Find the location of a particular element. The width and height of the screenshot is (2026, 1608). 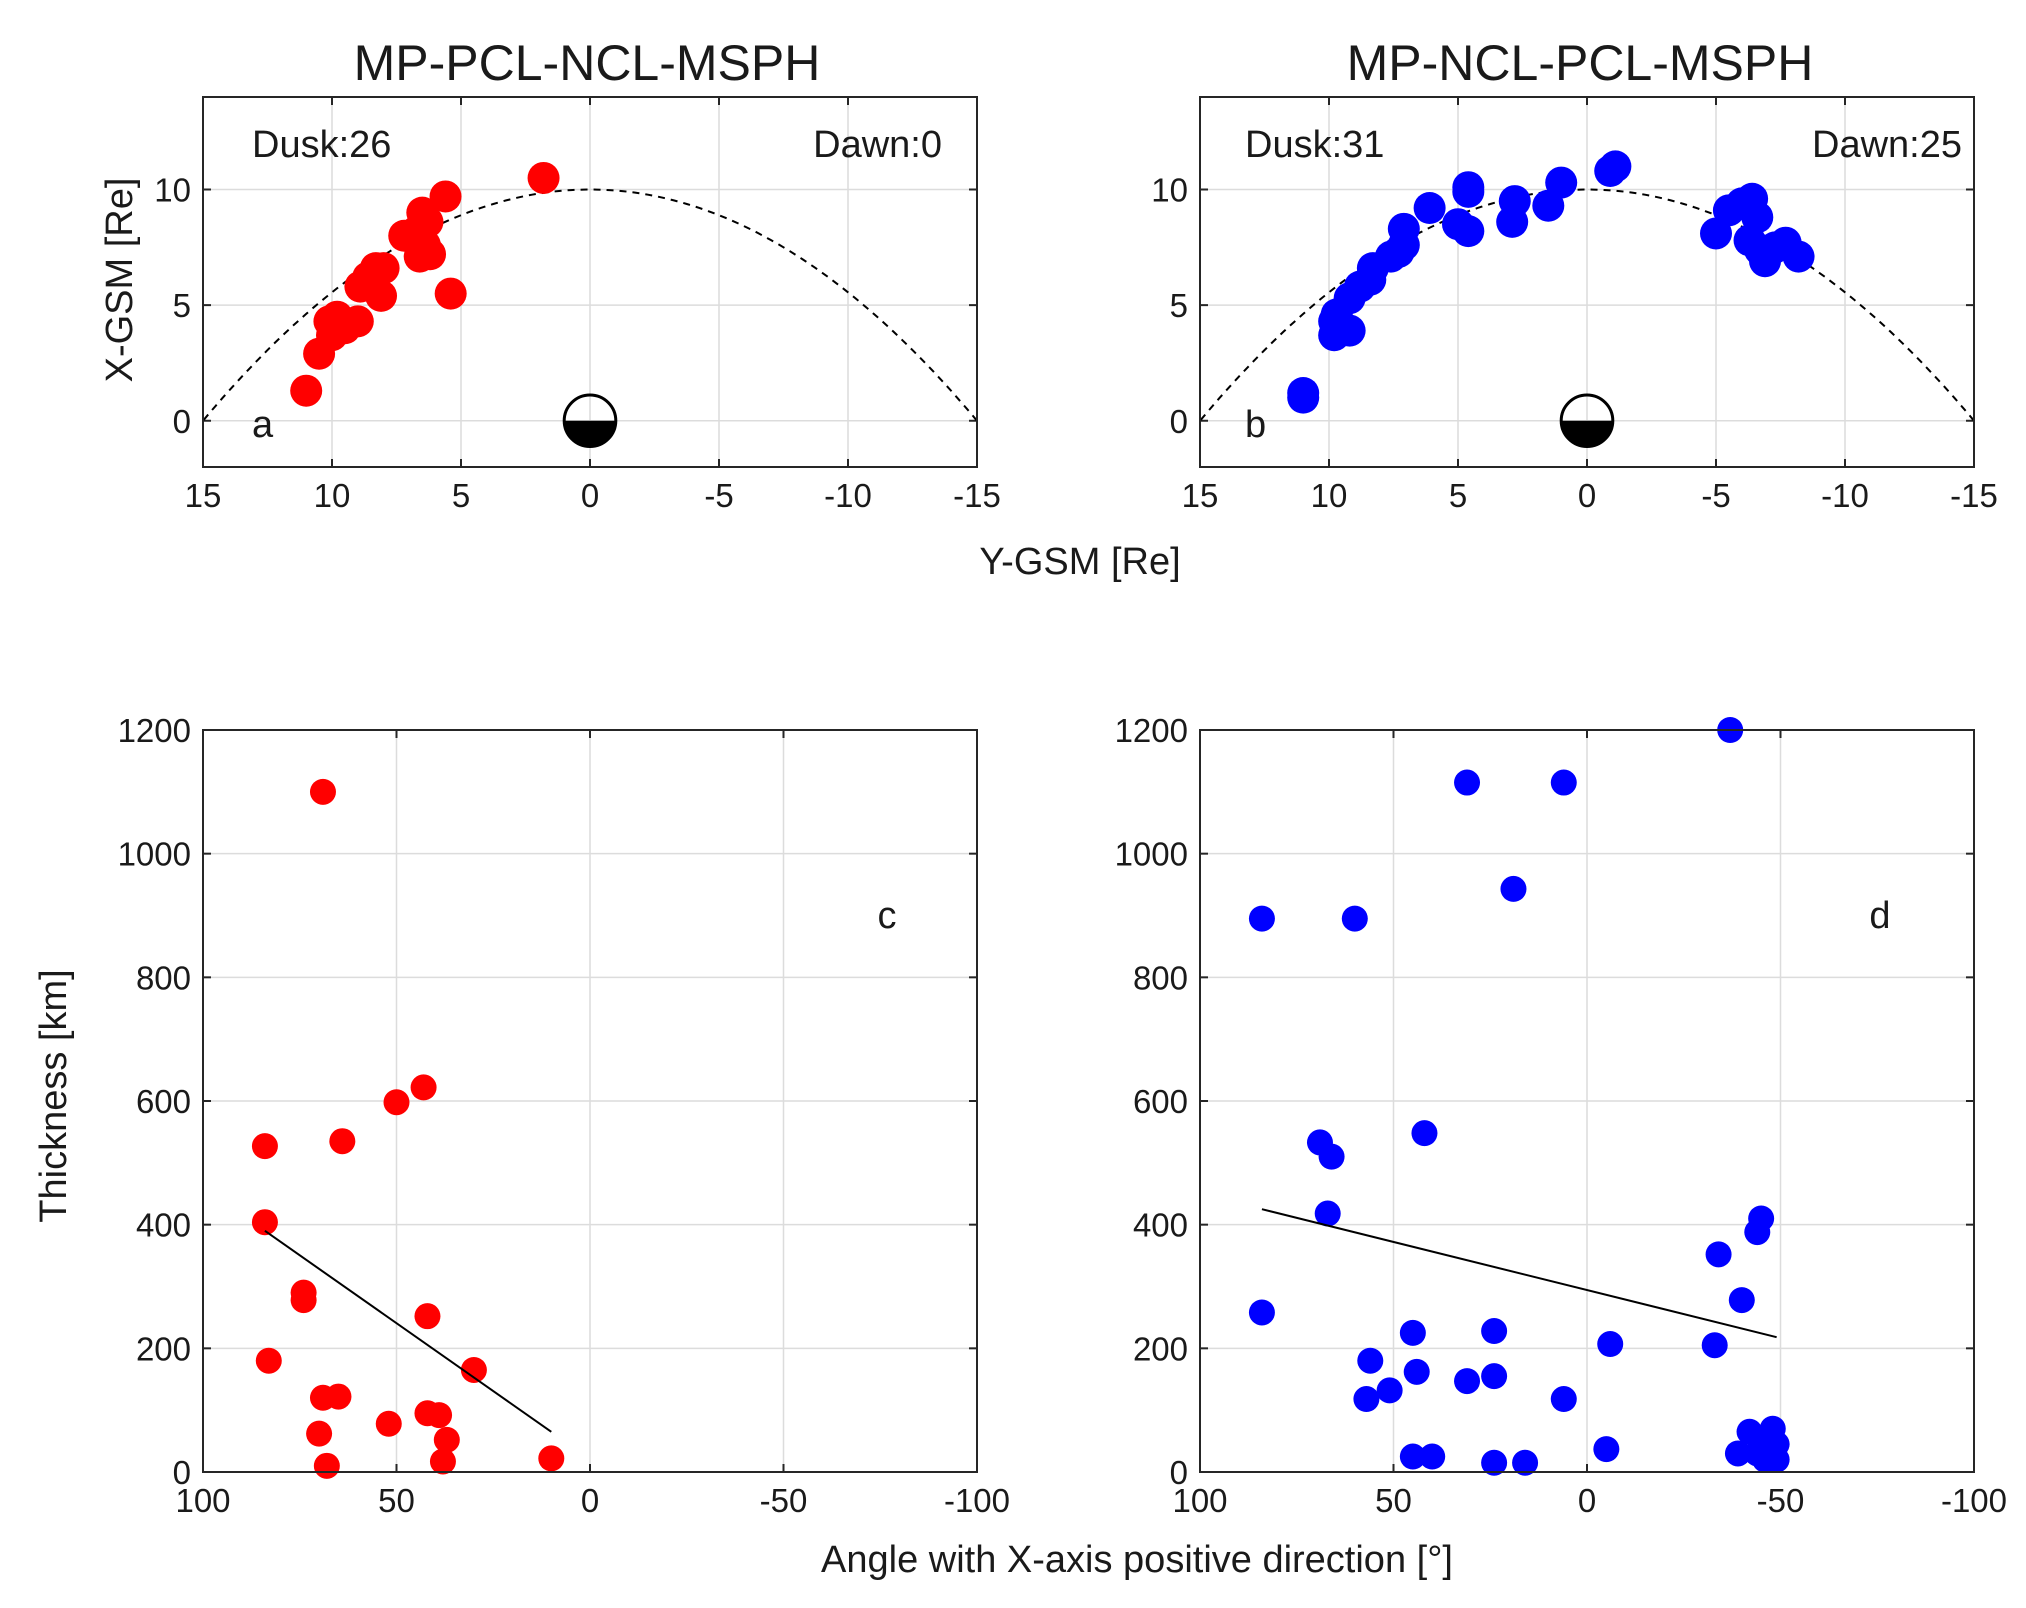

panel-a-ytick-label-0: 0 is located at coordinates (182, 421).